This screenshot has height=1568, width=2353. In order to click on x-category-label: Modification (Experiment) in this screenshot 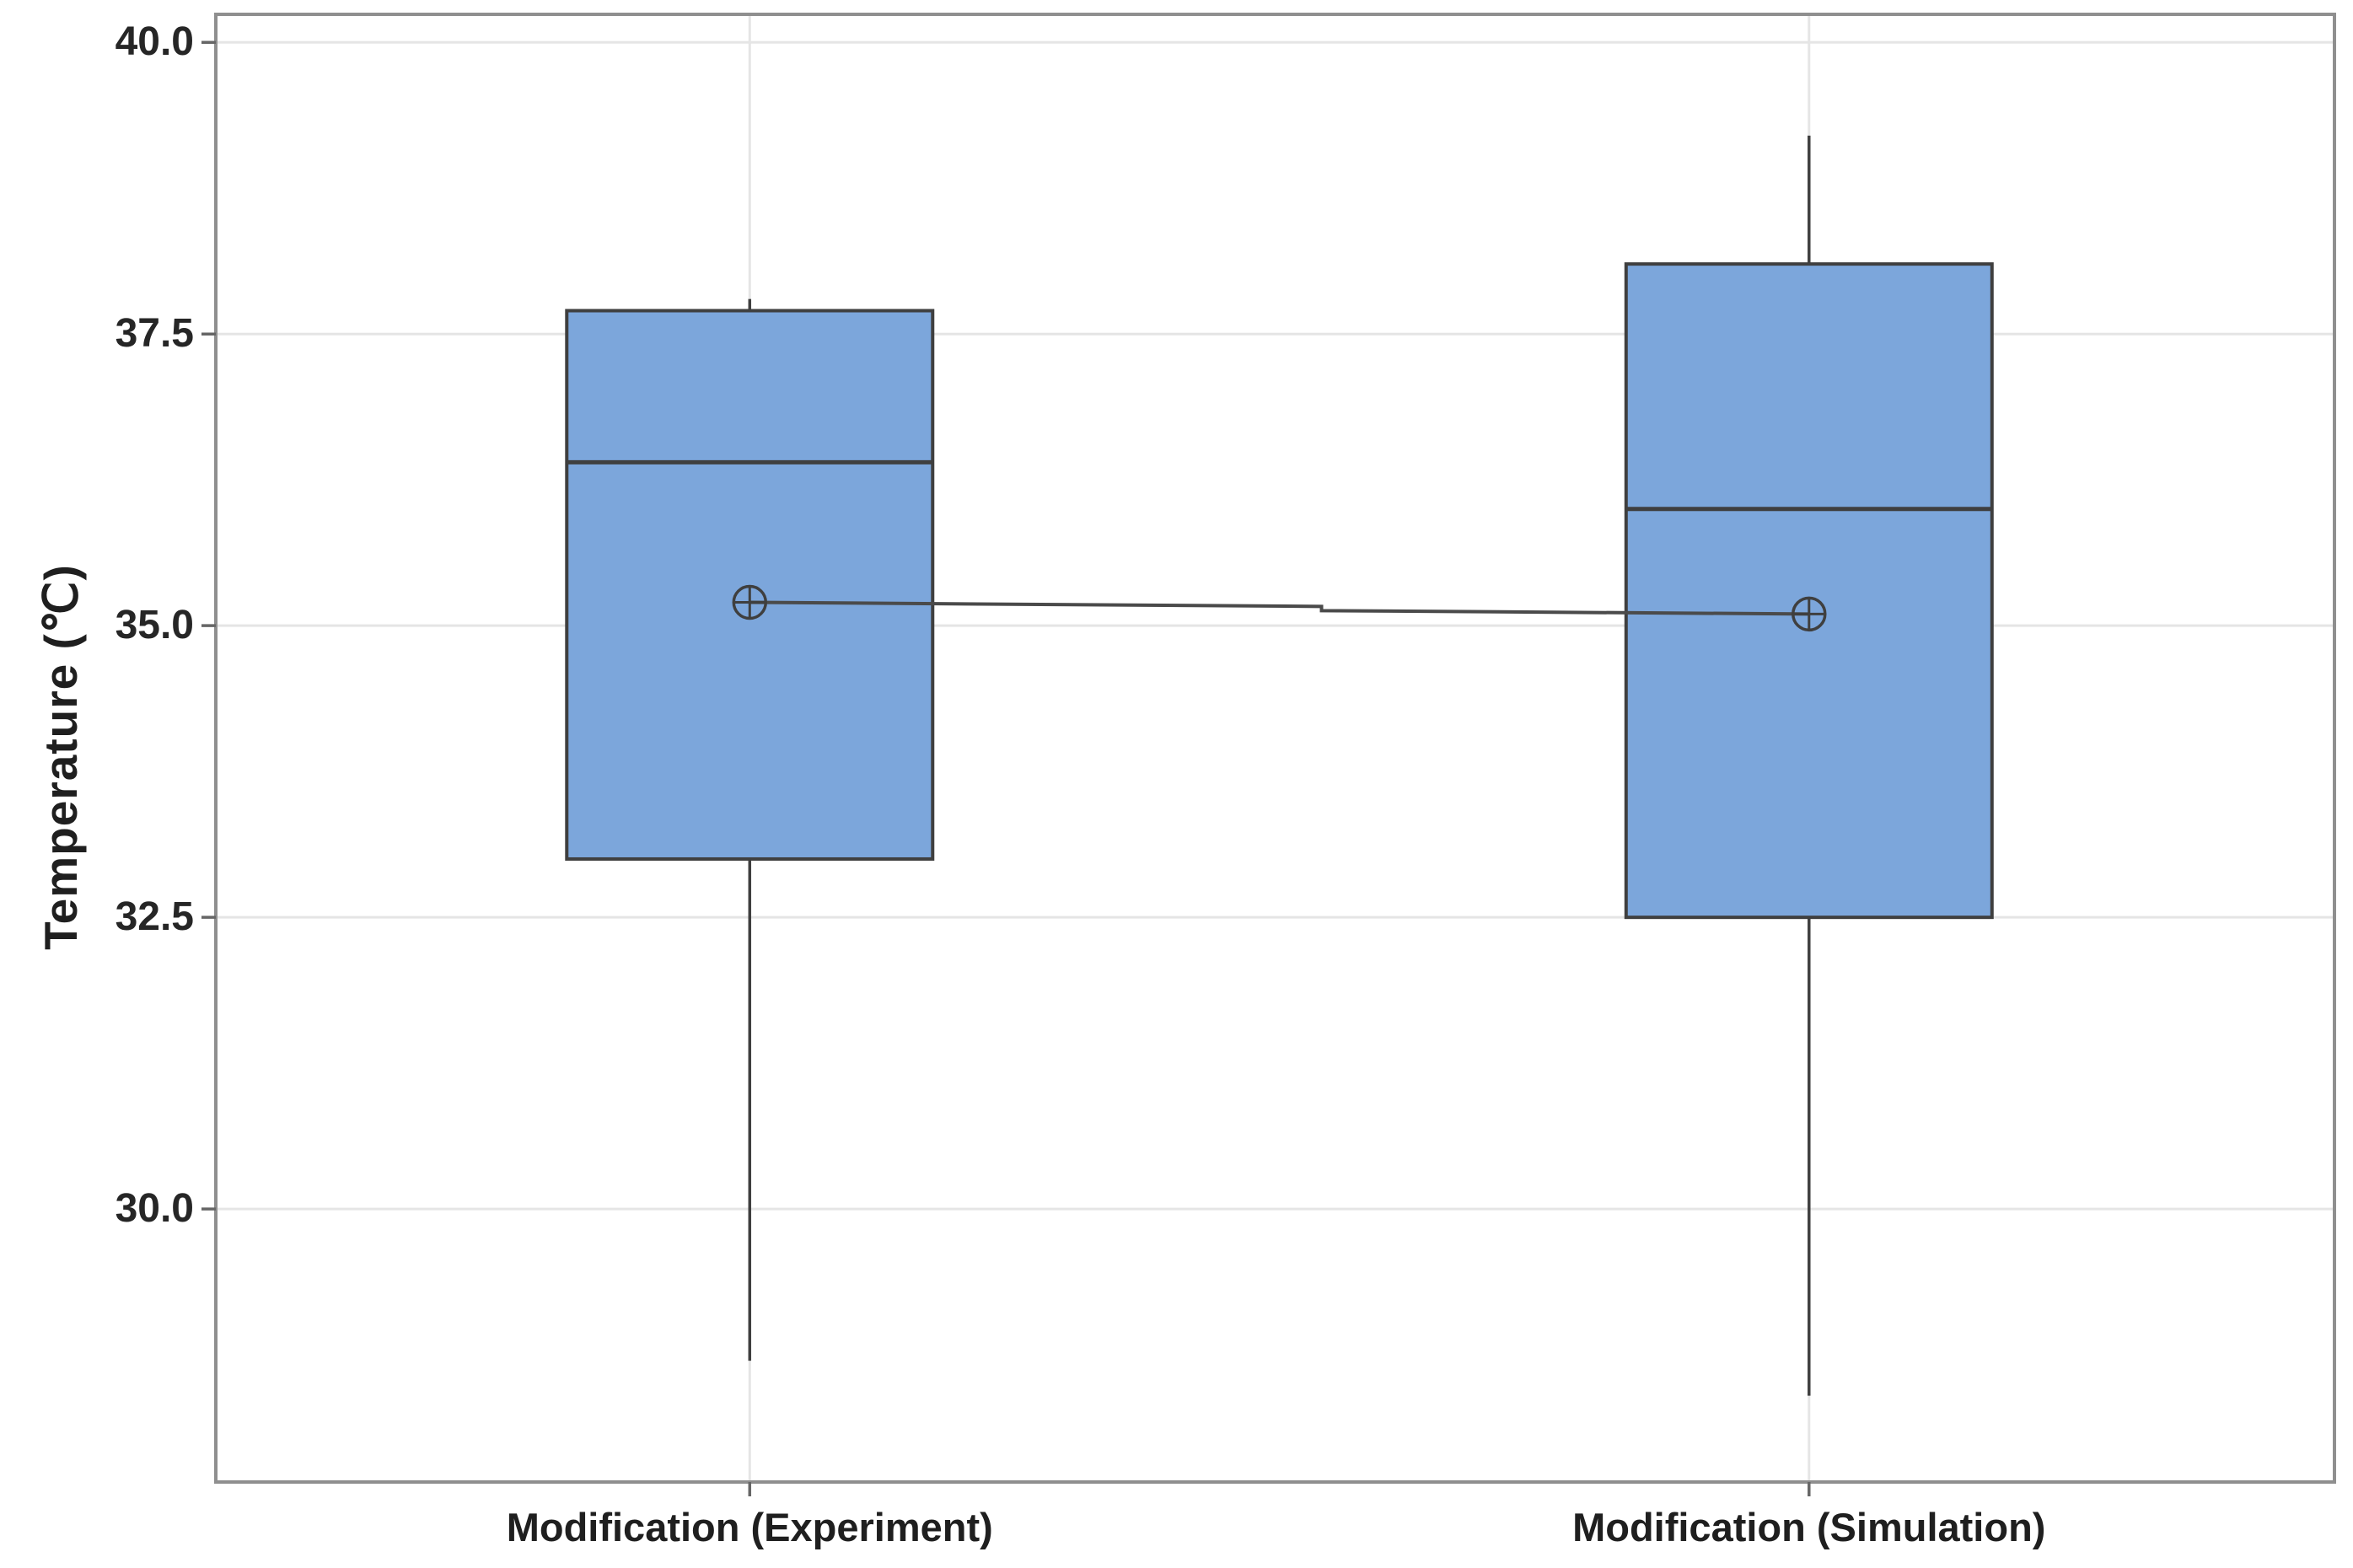, I will do `click(749, 1527)`.